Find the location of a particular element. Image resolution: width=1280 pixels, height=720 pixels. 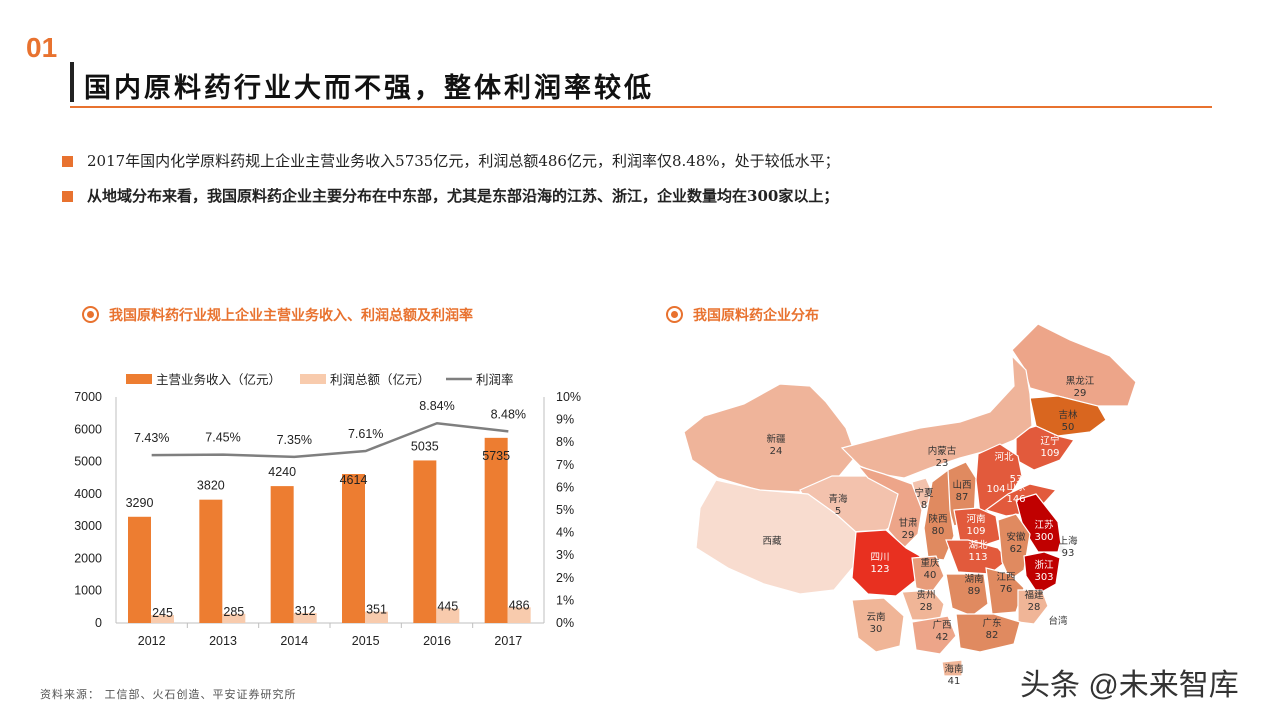

province-name-label: 新疆 is located at coordinates (776, 439).